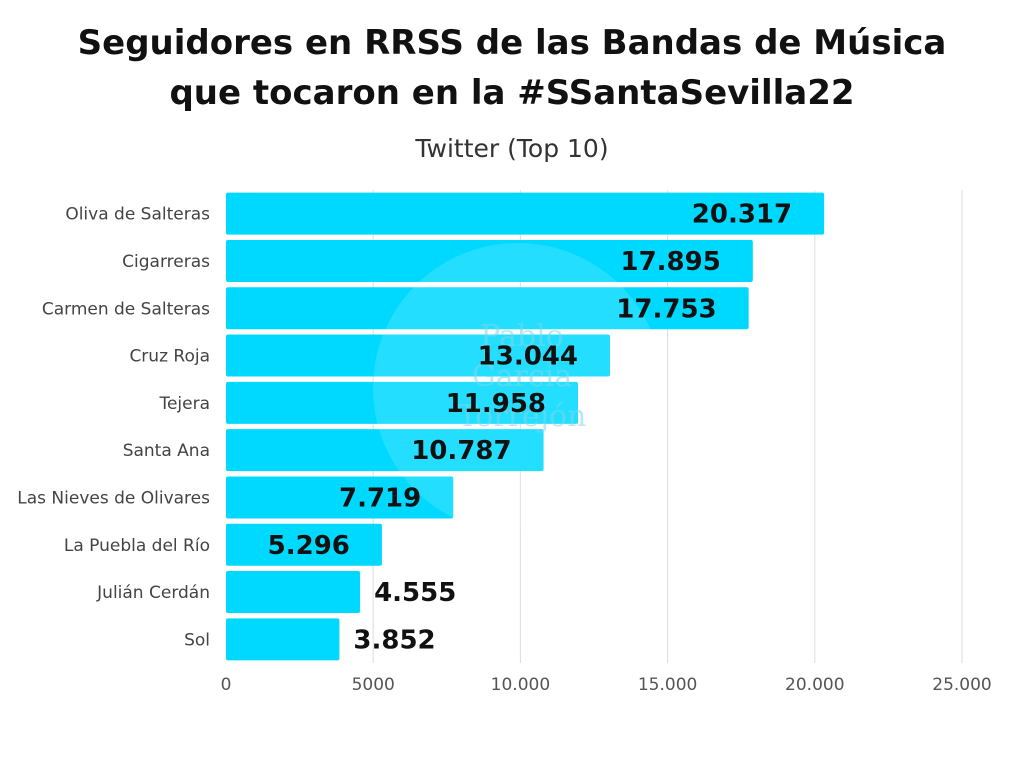 This screenshot has width=1024, height=768. What do you see at coordinates (184, 404) in the screenshot?
I see `category-label: Tejera` at bounding box center [184, 404].